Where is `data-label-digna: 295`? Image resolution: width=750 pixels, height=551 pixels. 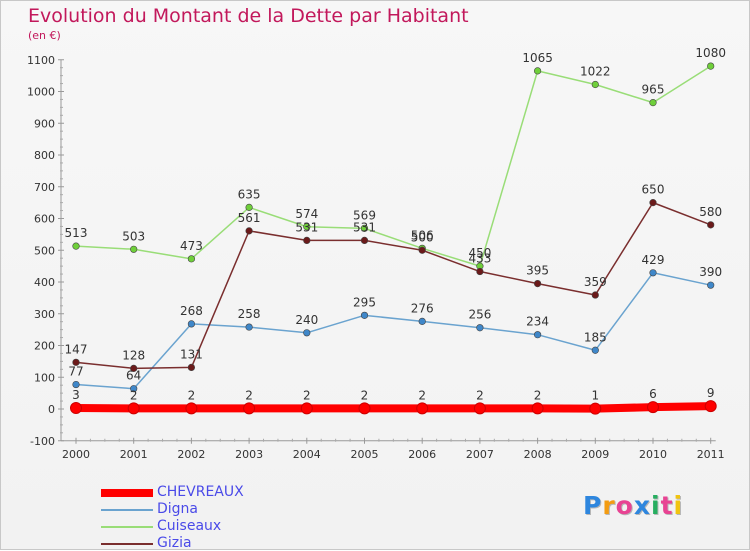
data-label-digna: 295 is located at coordinates (364, 302).